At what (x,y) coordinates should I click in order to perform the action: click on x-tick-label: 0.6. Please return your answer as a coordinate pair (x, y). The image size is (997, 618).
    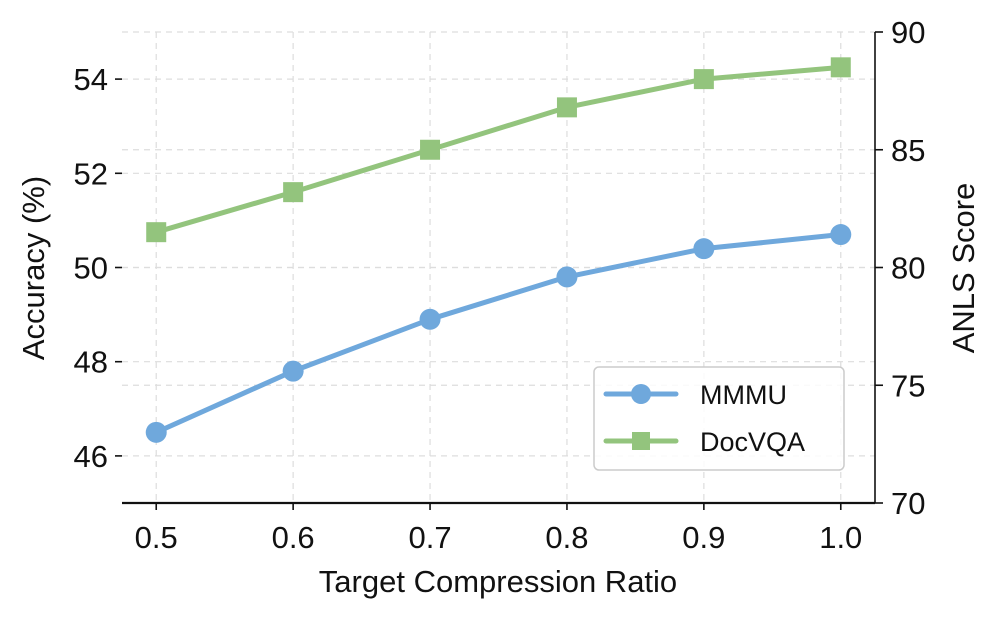
    Looking at the image, I should click on (293, 537).